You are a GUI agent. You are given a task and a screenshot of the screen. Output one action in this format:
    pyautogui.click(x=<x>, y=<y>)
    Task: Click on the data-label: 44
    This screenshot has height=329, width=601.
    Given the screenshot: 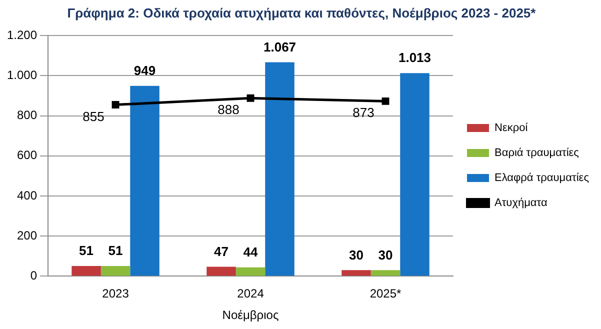 What is the action you would take?
    pyautogui.click(x=251, y=252)
    